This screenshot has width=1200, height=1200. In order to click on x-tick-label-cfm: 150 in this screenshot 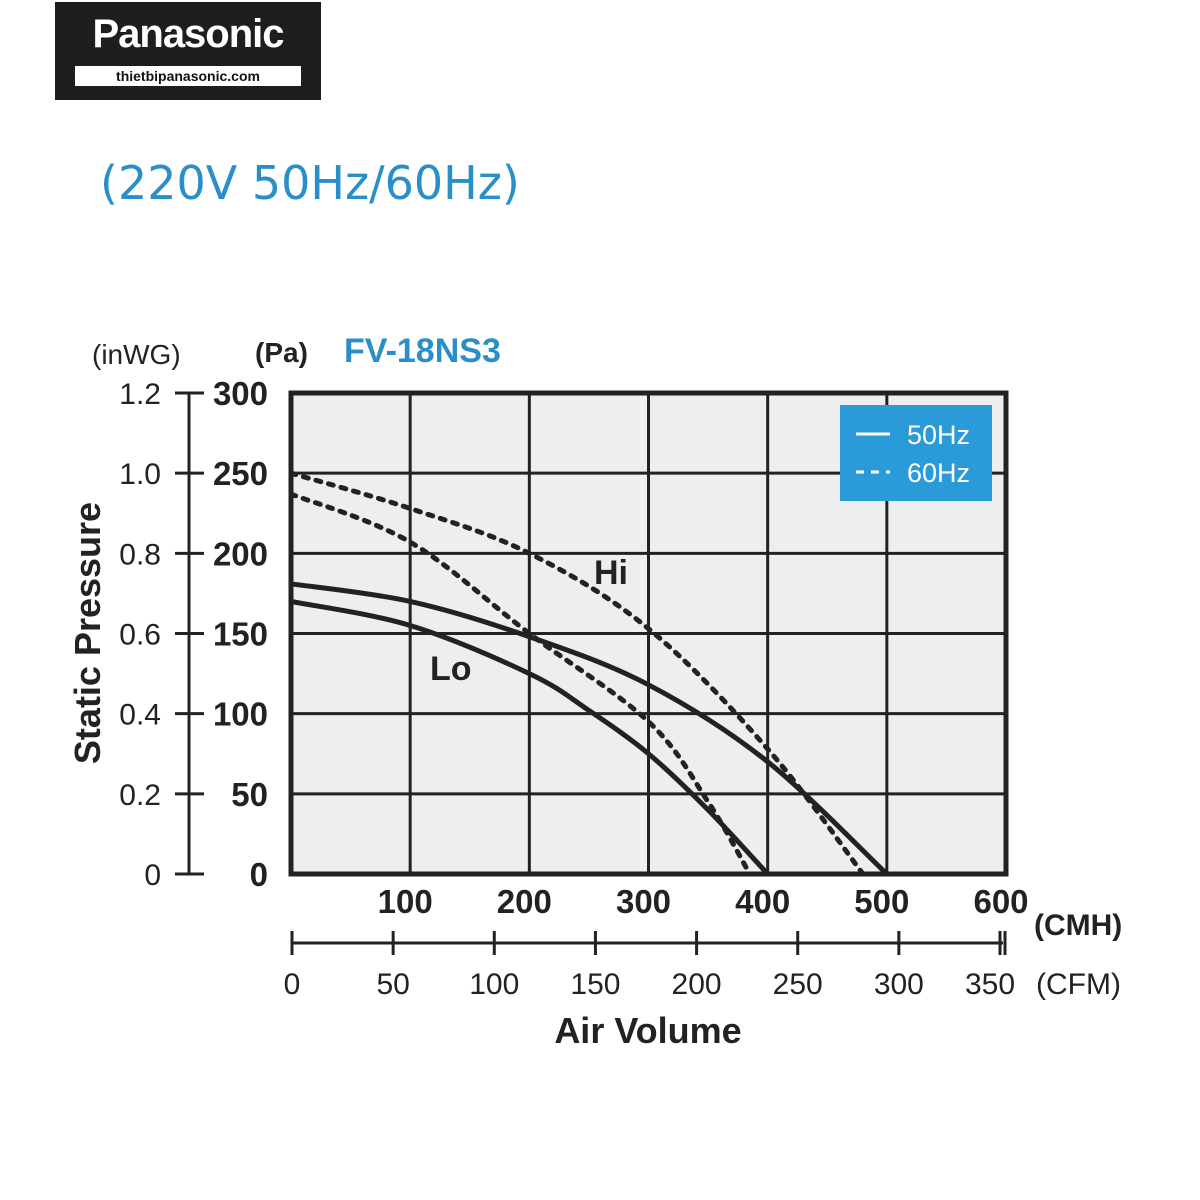, I will do `click(595, 984)`.